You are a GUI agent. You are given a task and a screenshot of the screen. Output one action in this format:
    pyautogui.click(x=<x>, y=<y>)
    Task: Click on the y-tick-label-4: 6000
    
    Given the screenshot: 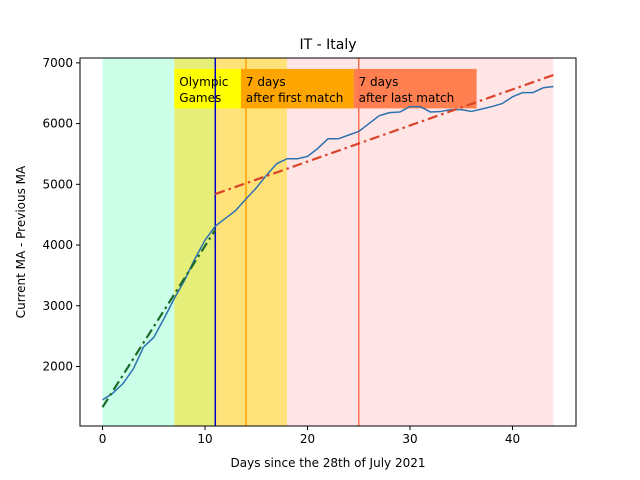 What is the action you would take?
    pyautogui.click(x=57, y=124)
    